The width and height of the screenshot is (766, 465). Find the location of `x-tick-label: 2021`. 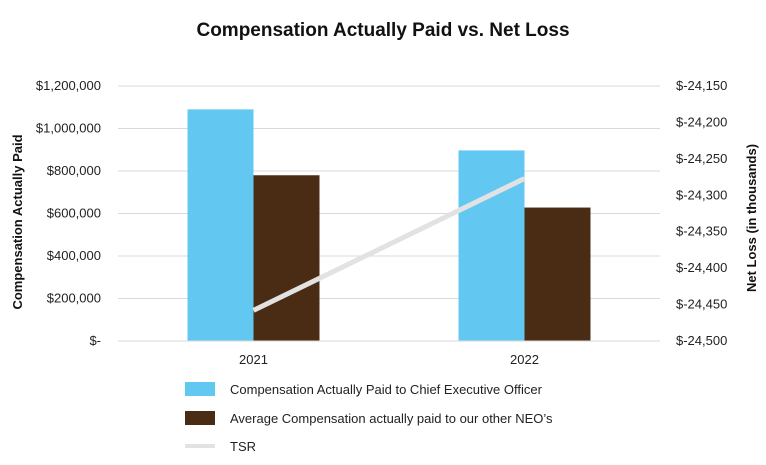

x-tick-label: 2021 is located at coordinates (253, 359).